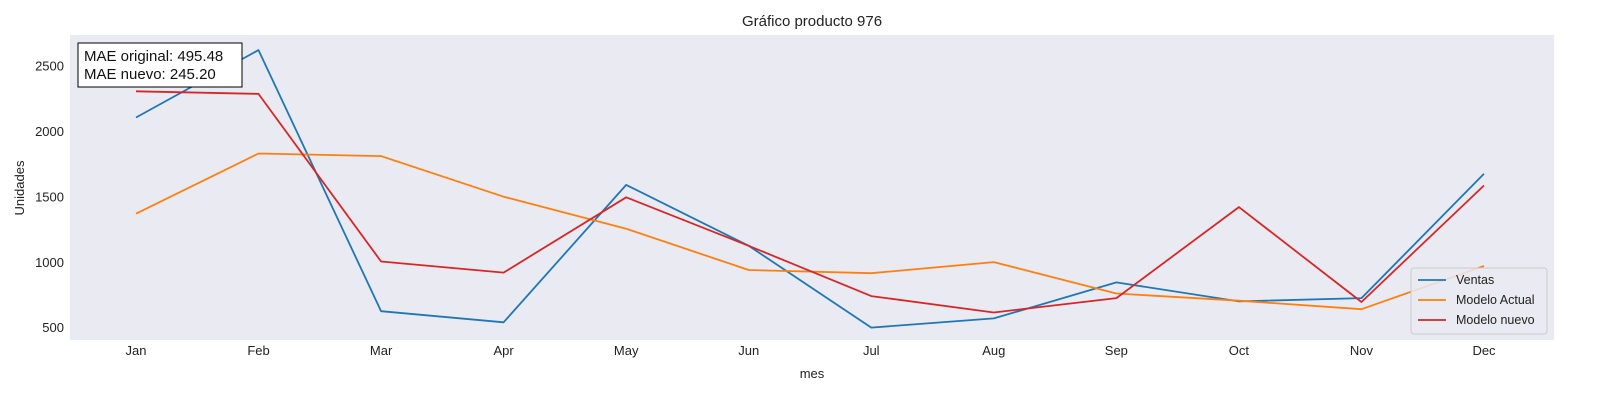  I want to click on x-tick-label: May, so click(626, 350).